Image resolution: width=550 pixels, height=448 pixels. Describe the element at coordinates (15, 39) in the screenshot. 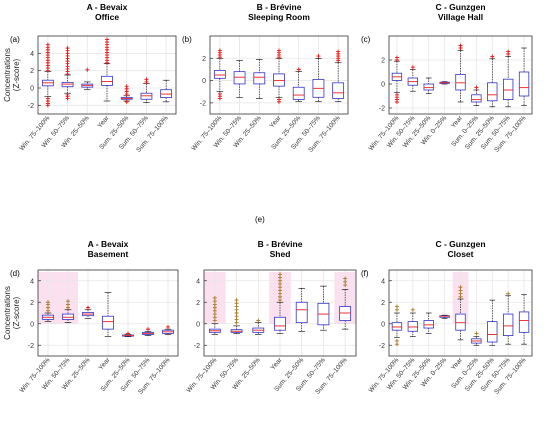

I see `panel-label: (a)` at that location.